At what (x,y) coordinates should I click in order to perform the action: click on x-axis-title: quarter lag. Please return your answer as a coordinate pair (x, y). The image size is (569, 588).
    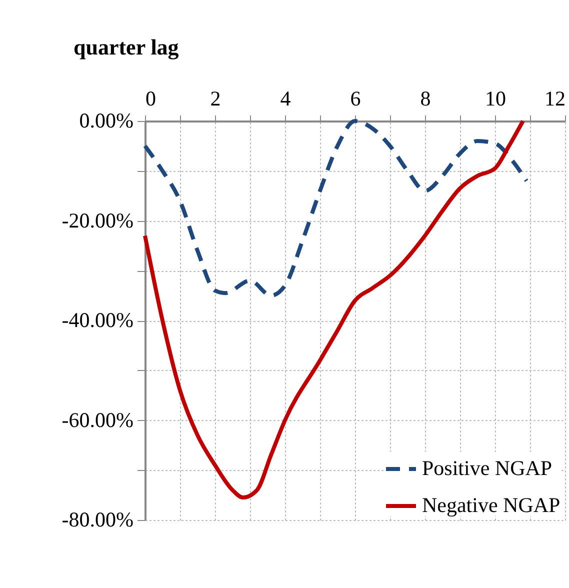
    Looking at the image, I should click on (126, 47).